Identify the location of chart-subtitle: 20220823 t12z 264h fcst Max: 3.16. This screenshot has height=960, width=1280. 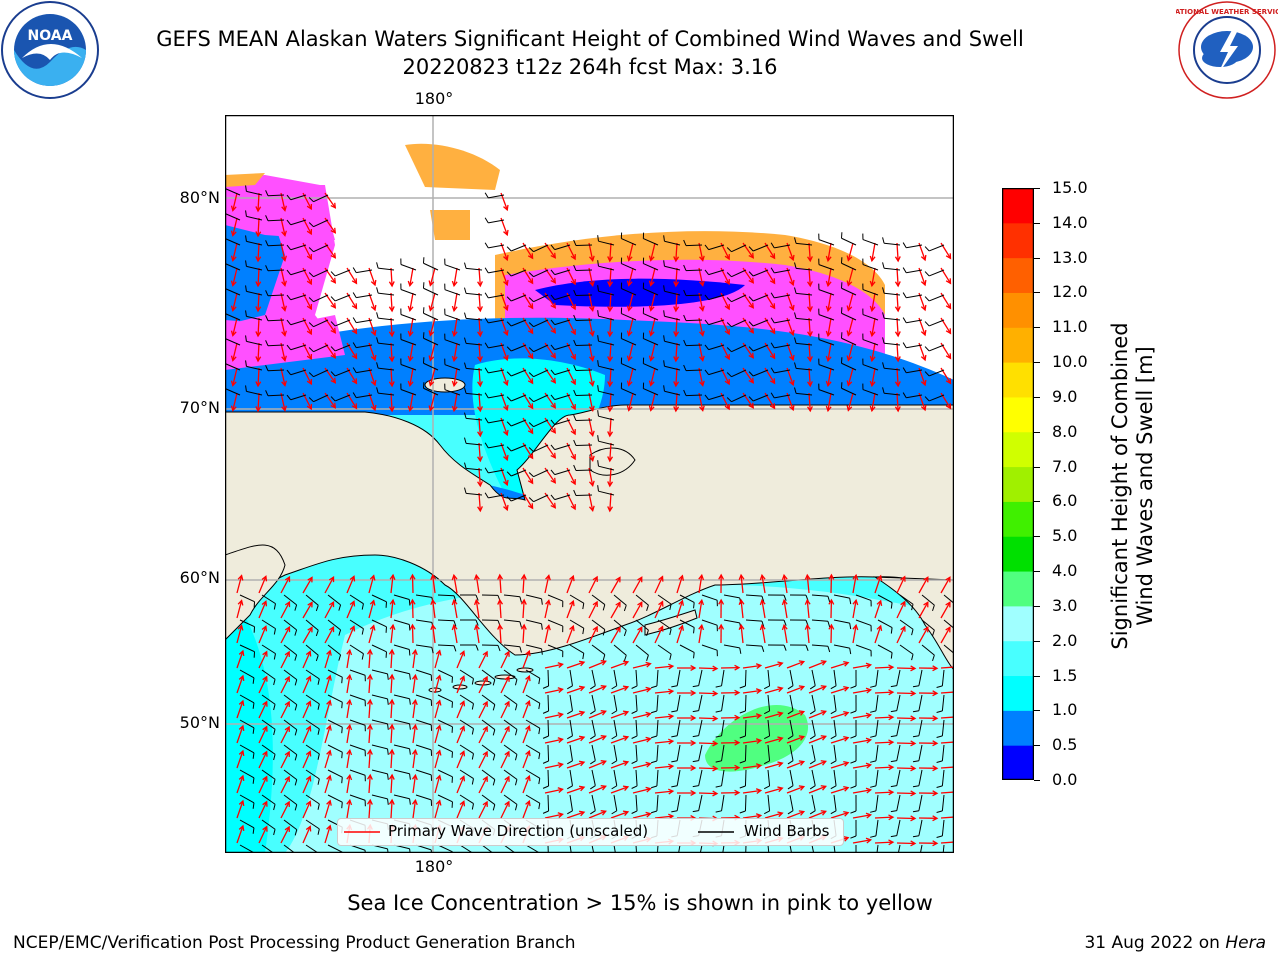
(590, 67).